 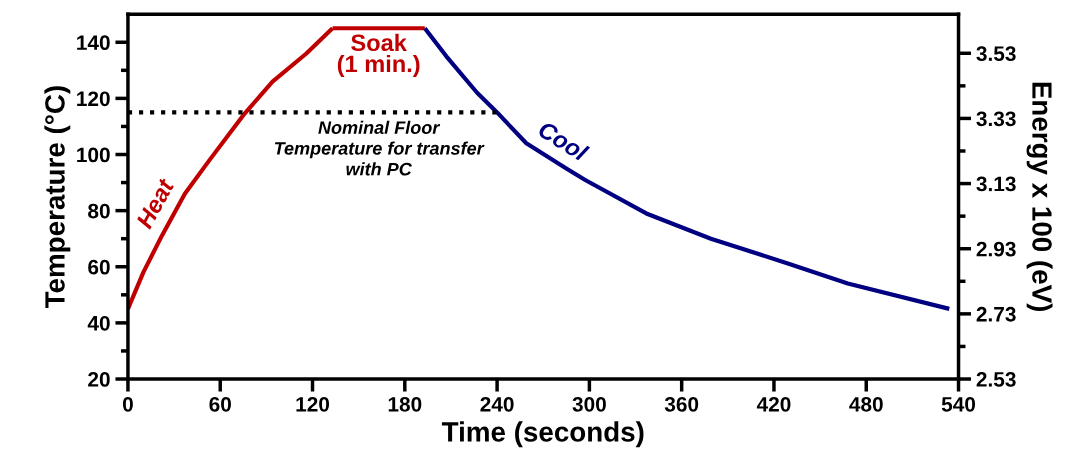 I want to click on series-label: Soak (1 min.), so click(x=378, y=55).